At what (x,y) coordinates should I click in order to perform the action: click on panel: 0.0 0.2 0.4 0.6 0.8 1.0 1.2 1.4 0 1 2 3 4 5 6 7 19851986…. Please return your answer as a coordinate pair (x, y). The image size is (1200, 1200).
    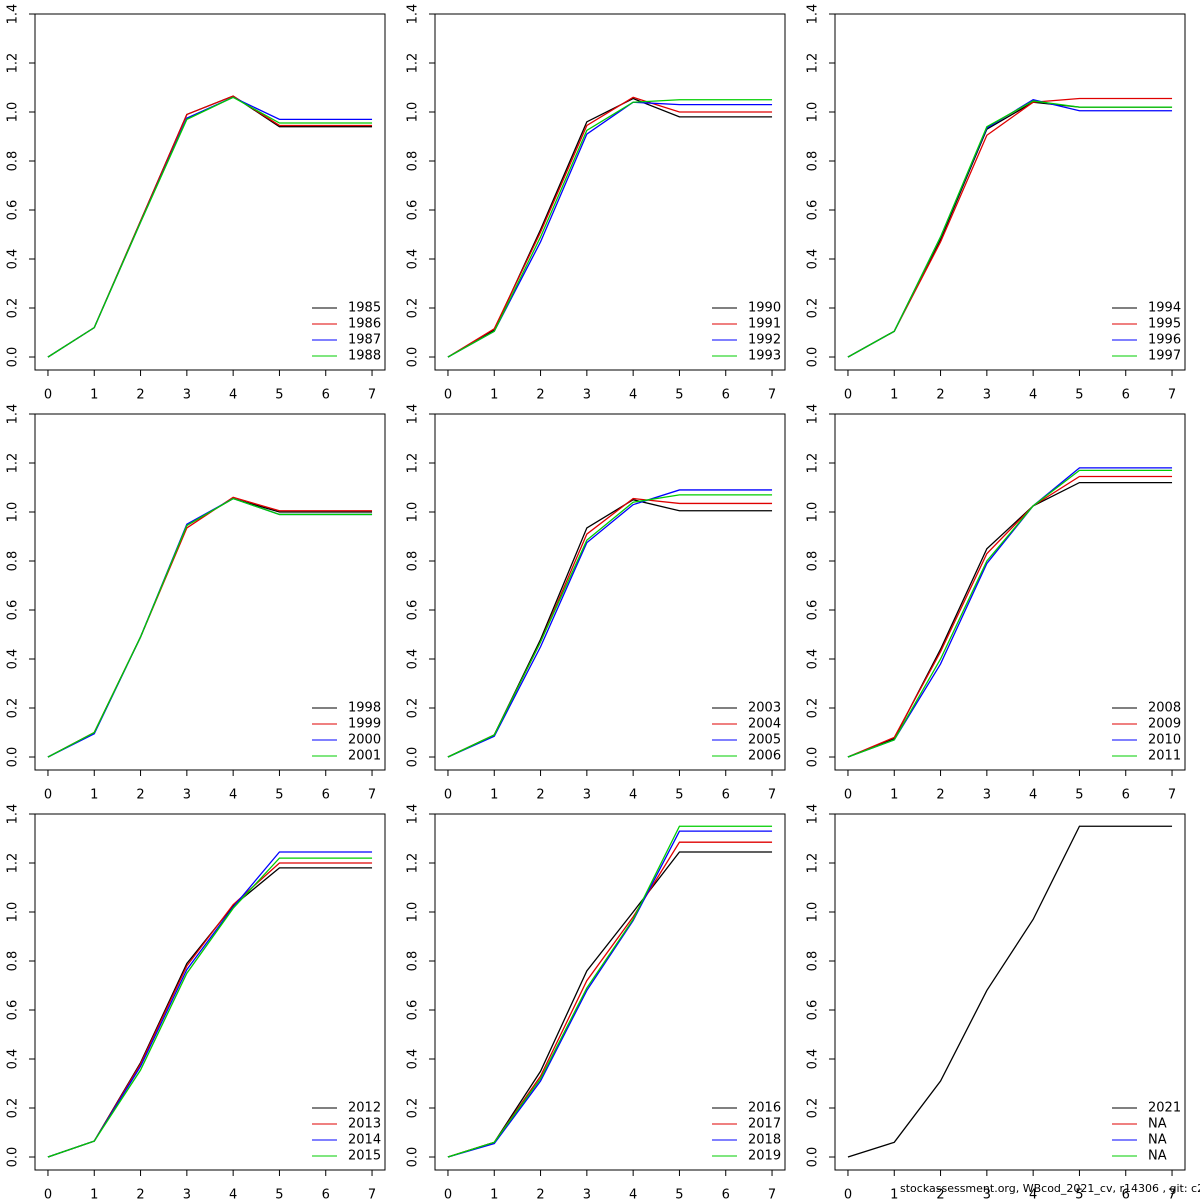
    Looking at the image, I should click on (196, 203).